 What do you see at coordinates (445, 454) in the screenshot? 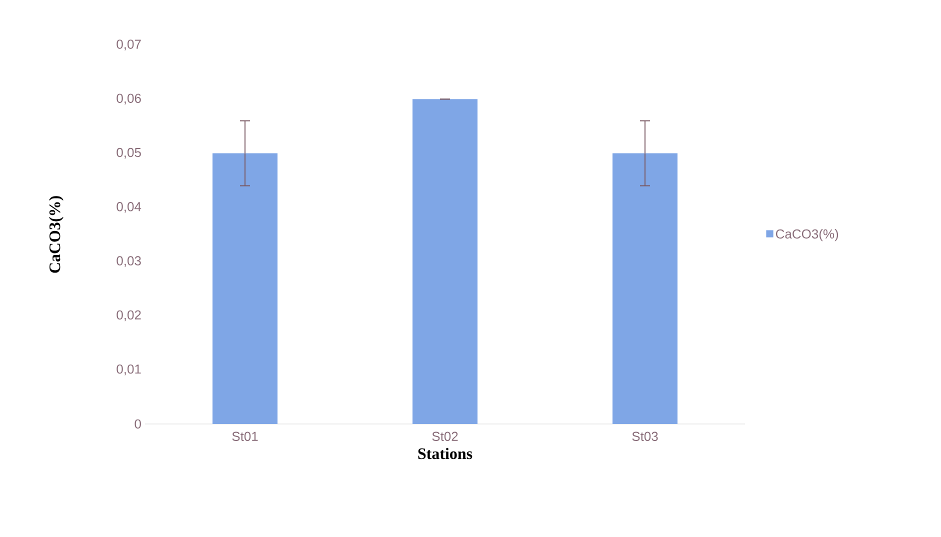
I see `x-axis-title: Stations` at bounding box center [445, 454].